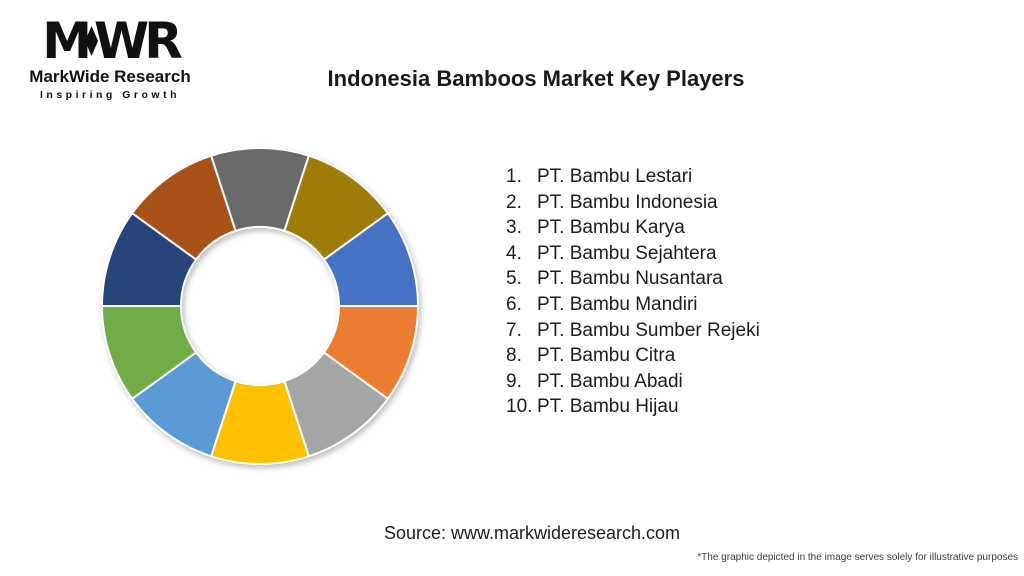 This screenshot has height=576, width=1024. I want to click on list-item: 3. PT. Bambu Karya, so click(633, 228).